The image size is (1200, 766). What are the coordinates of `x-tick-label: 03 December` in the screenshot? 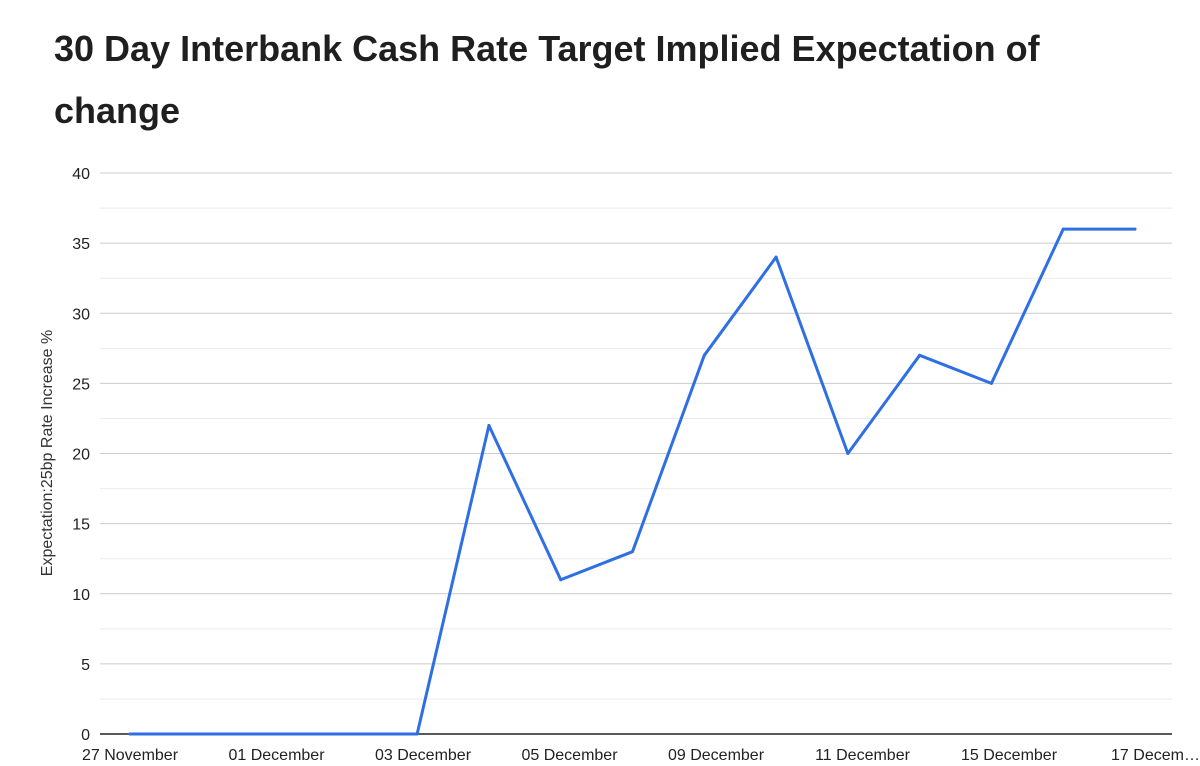 It's located at (423, 755).